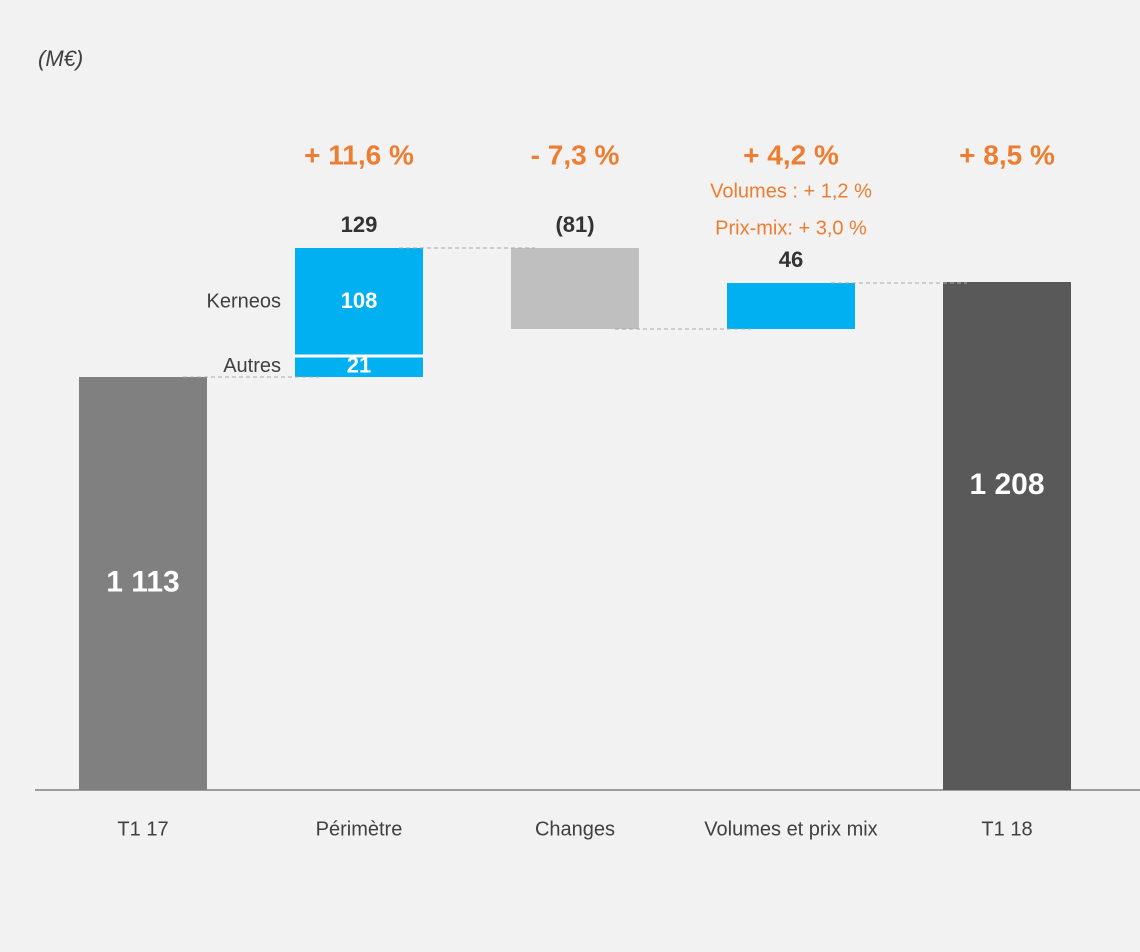  Describe the element at coordinates (791, 228) in the screenshot. I see `growth-detail: Prix-mix: + 3,0 %` at that location.